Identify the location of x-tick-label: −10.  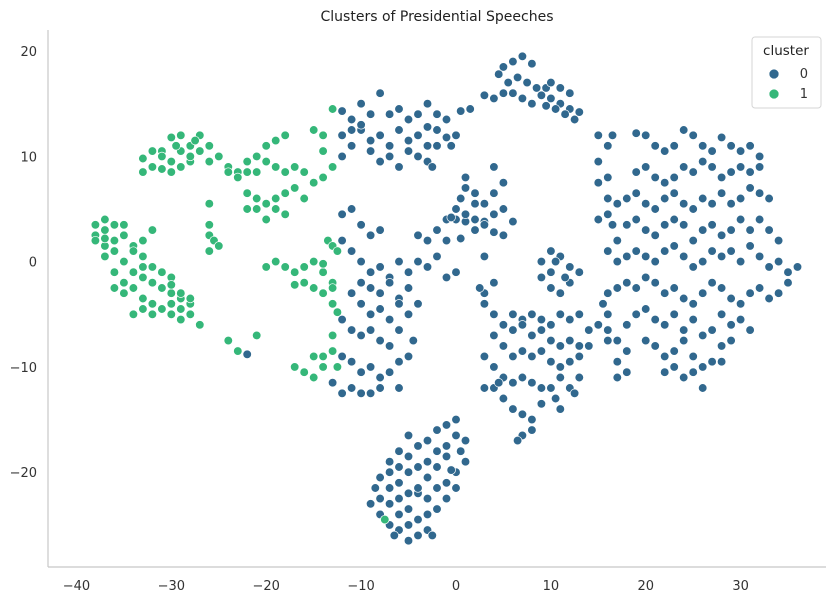
(360, 586).